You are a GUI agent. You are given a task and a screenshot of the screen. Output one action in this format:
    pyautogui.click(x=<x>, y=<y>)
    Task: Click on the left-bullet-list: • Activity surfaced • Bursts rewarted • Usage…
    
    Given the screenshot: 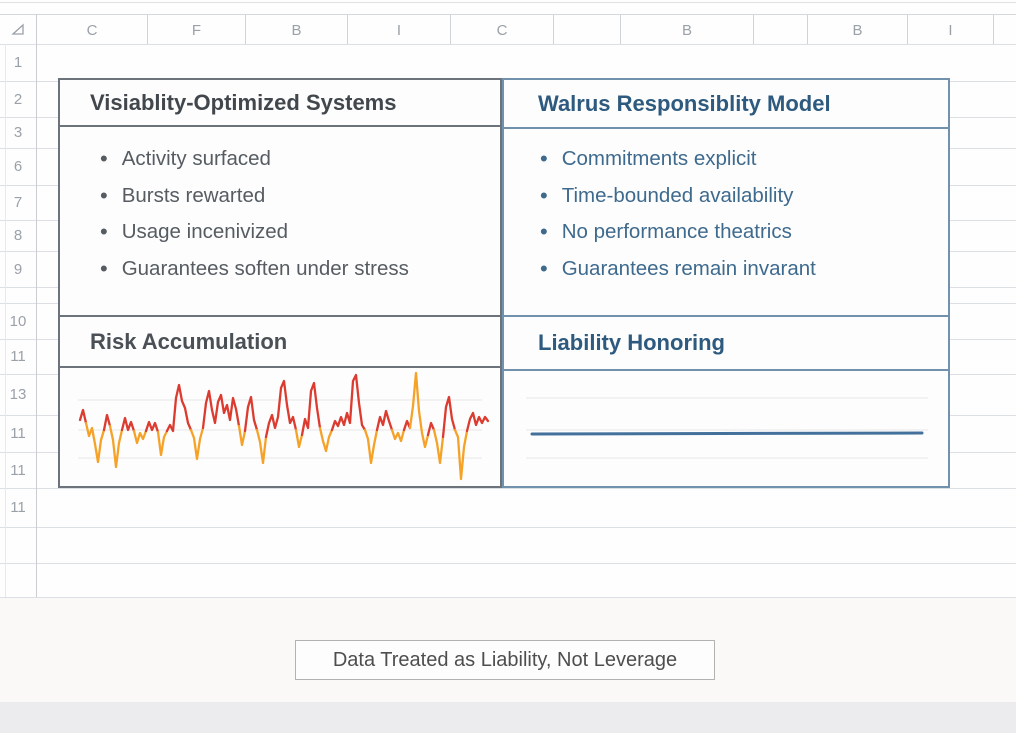 What is the action you would take?
    pyautogui.click(x=280, y=208)
    